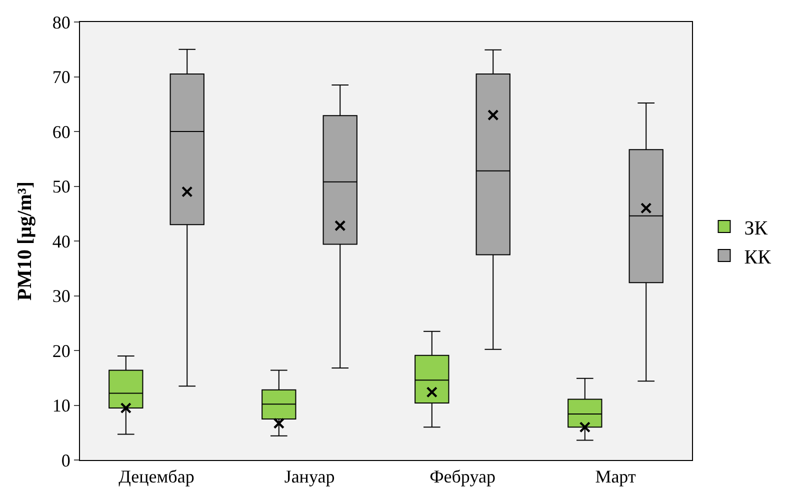 The height and width of the screenshot is (500, 802). What do you see at coordinates (61, 406) in the screenshot?
I see `y-tick-label: 10` at bounding box center [61, 406].